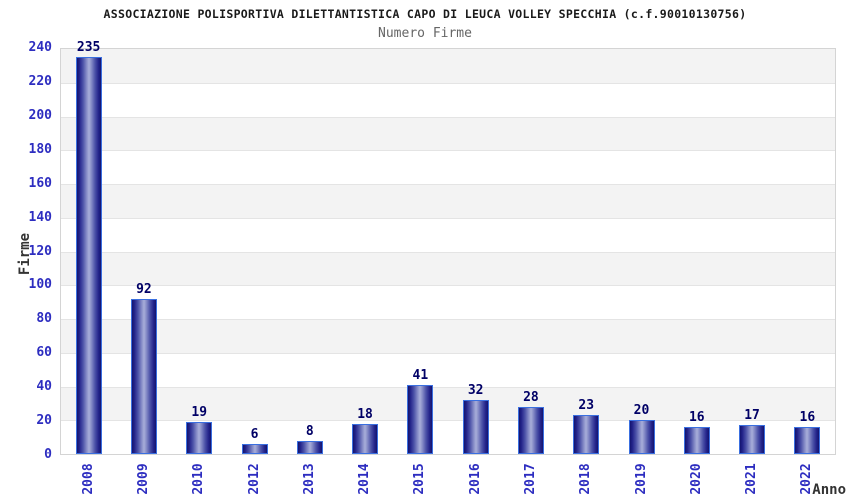  I want to click on bar-2019, so click(641, 437).